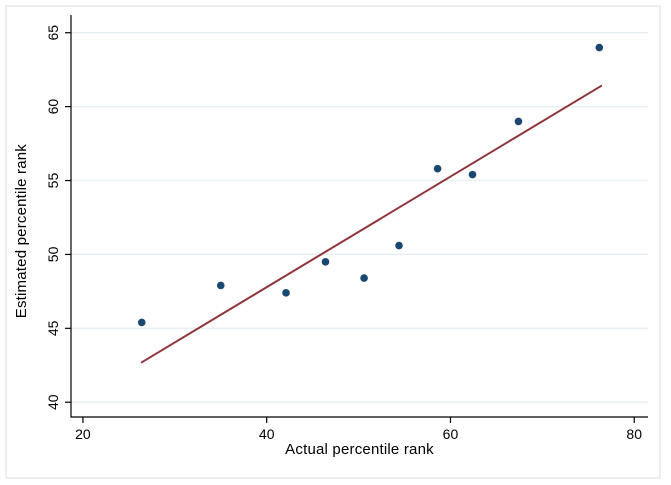 The image size is (671, 485). Describe the element at coordinates (83, 434) in the screenshot. I see `x-tick-label-20: 20` at that location.